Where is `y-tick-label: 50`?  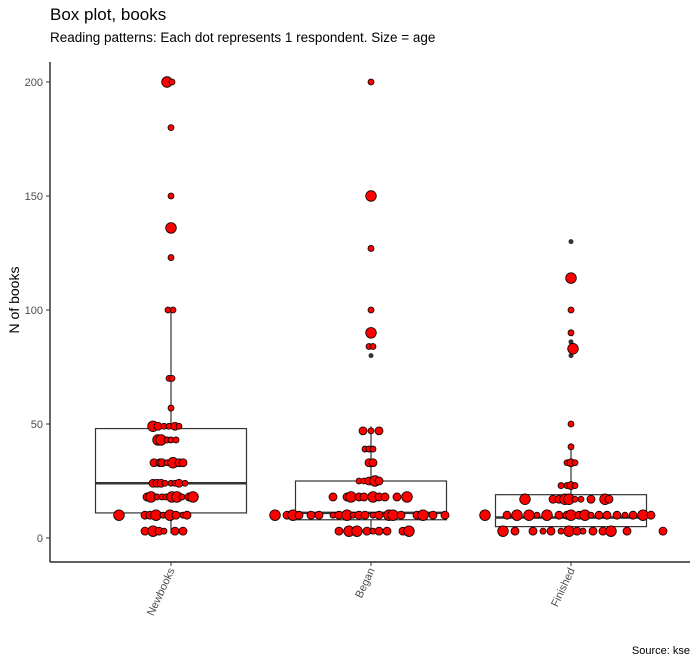 y-tick-label: 50 is located at coordinates (37, 425).